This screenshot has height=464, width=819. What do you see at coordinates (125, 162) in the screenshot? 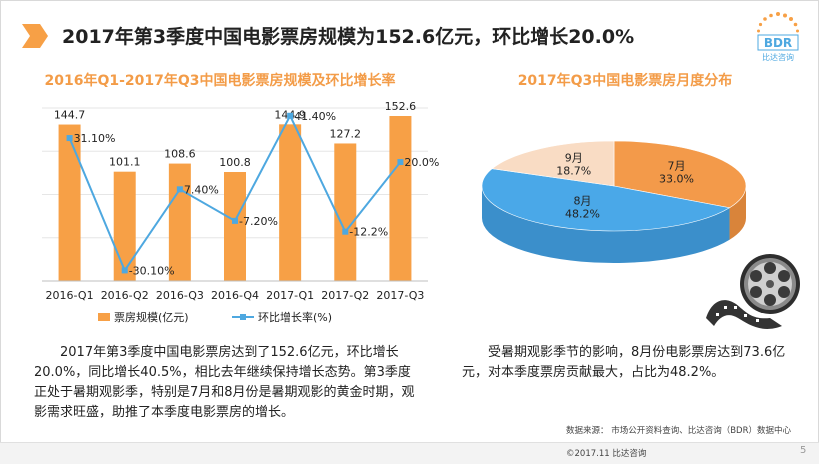
I see `bar-value-label: 101.1` at bounding box center [125, 162].